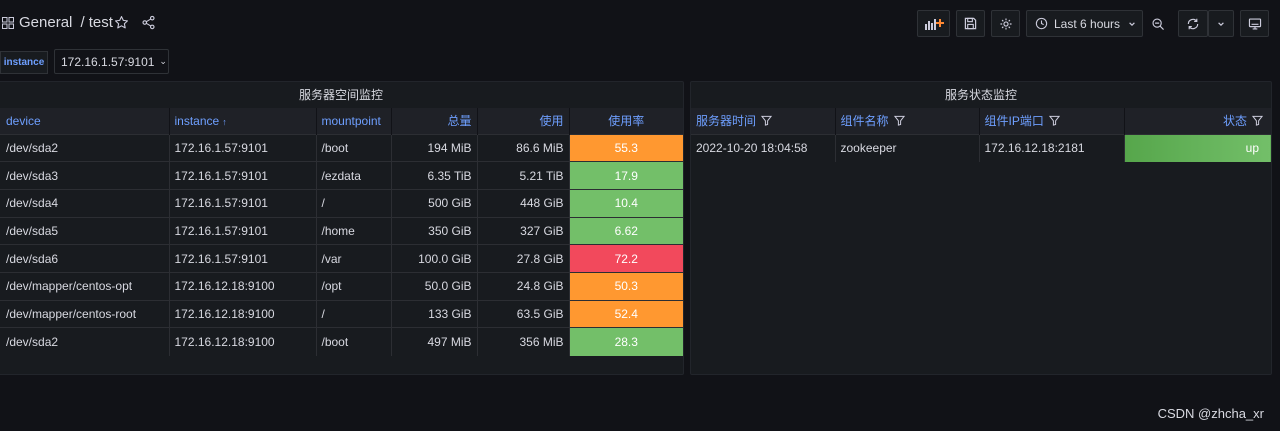  I want to click on monitor-icon, so click(1254, 23).